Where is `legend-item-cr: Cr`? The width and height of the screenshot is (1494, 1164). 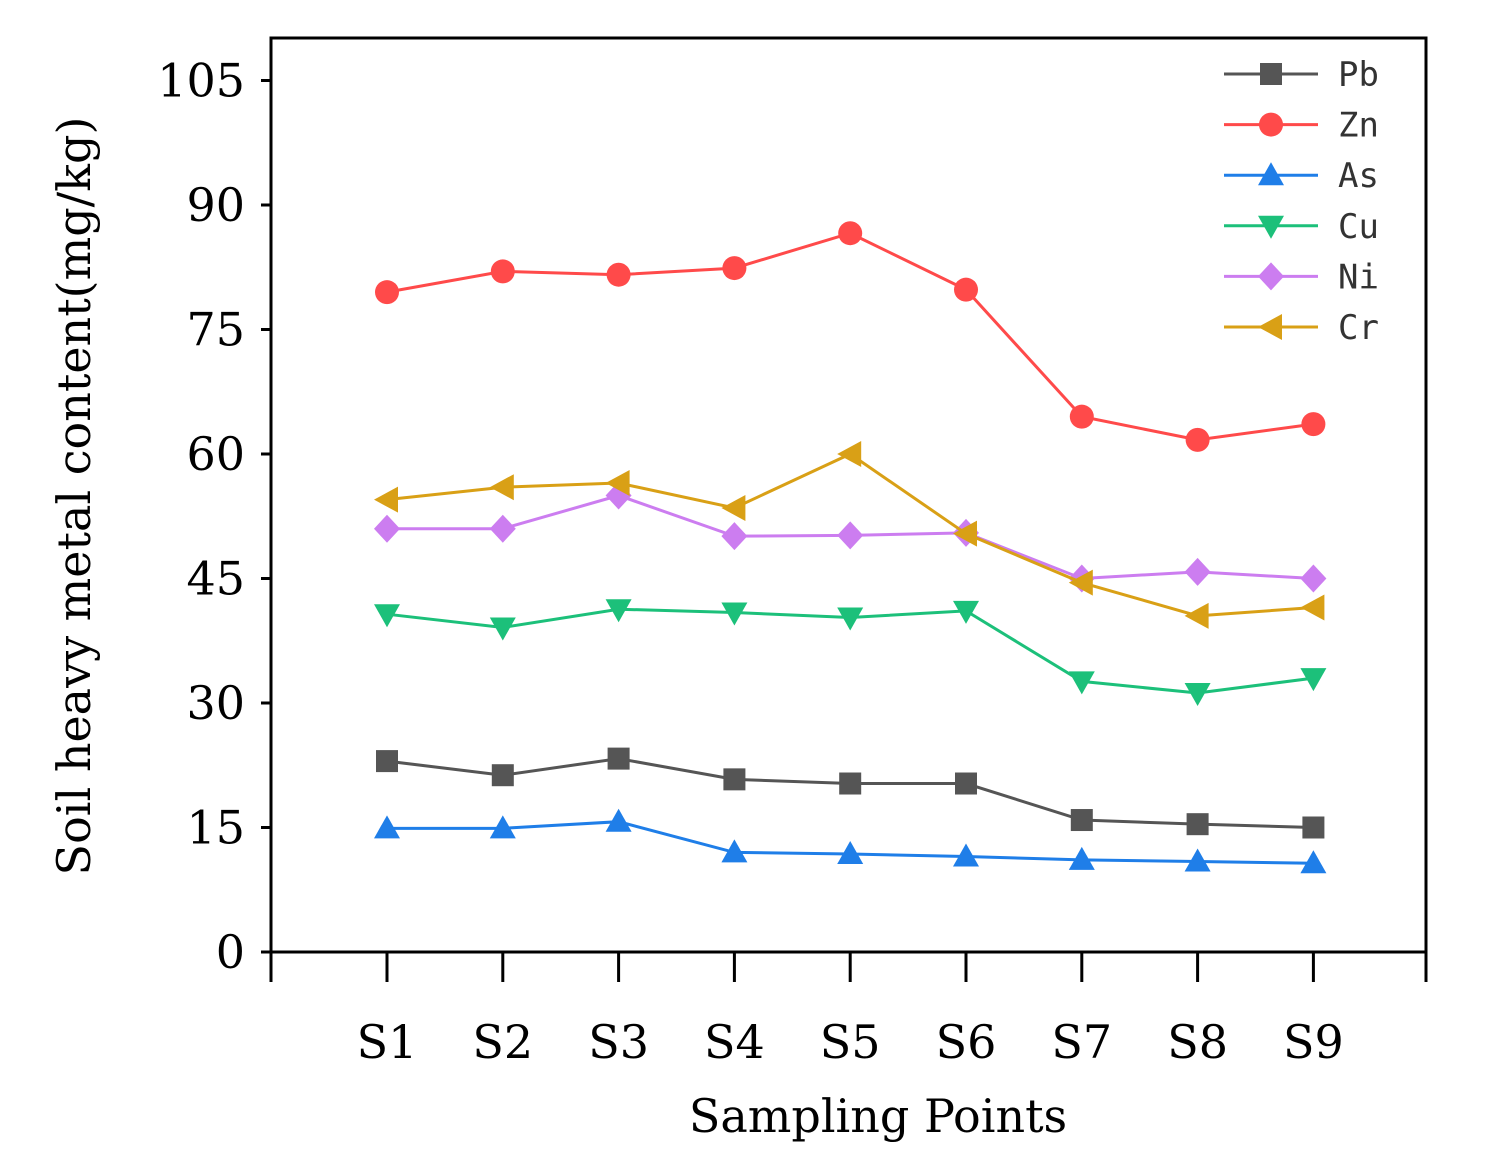 legend-item-cr: Cr is located at coordinates (1301, 328).